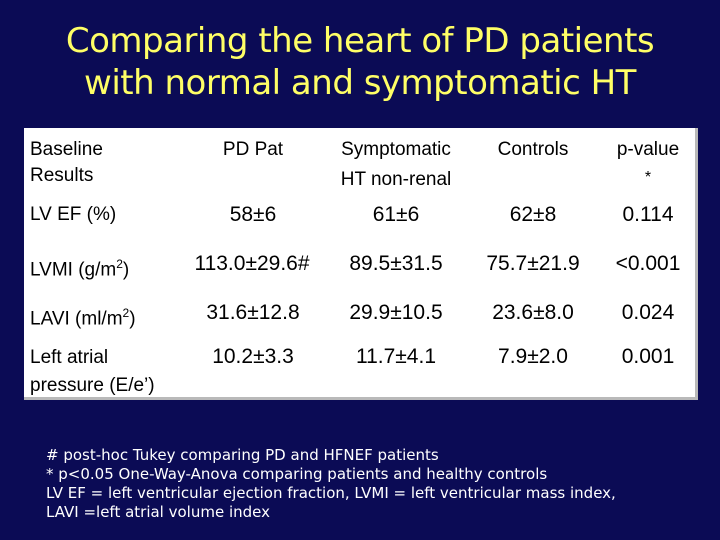 This screenshot has width=720, height=540. I want to click on header-pd-pat: PD Pat, so click(253, 149).